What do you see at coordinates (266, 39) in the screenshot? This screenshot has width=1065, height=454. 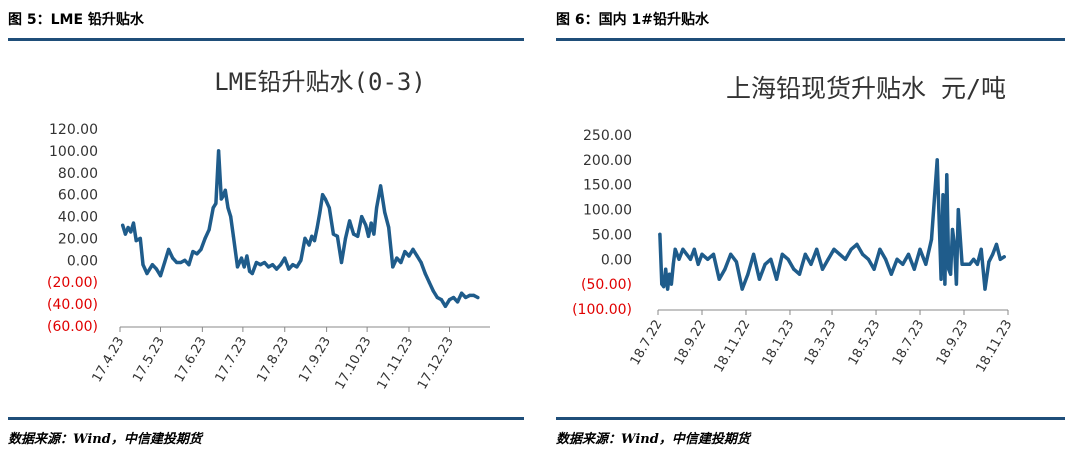 I see `caption-rule` at bounding box center [266, 39].